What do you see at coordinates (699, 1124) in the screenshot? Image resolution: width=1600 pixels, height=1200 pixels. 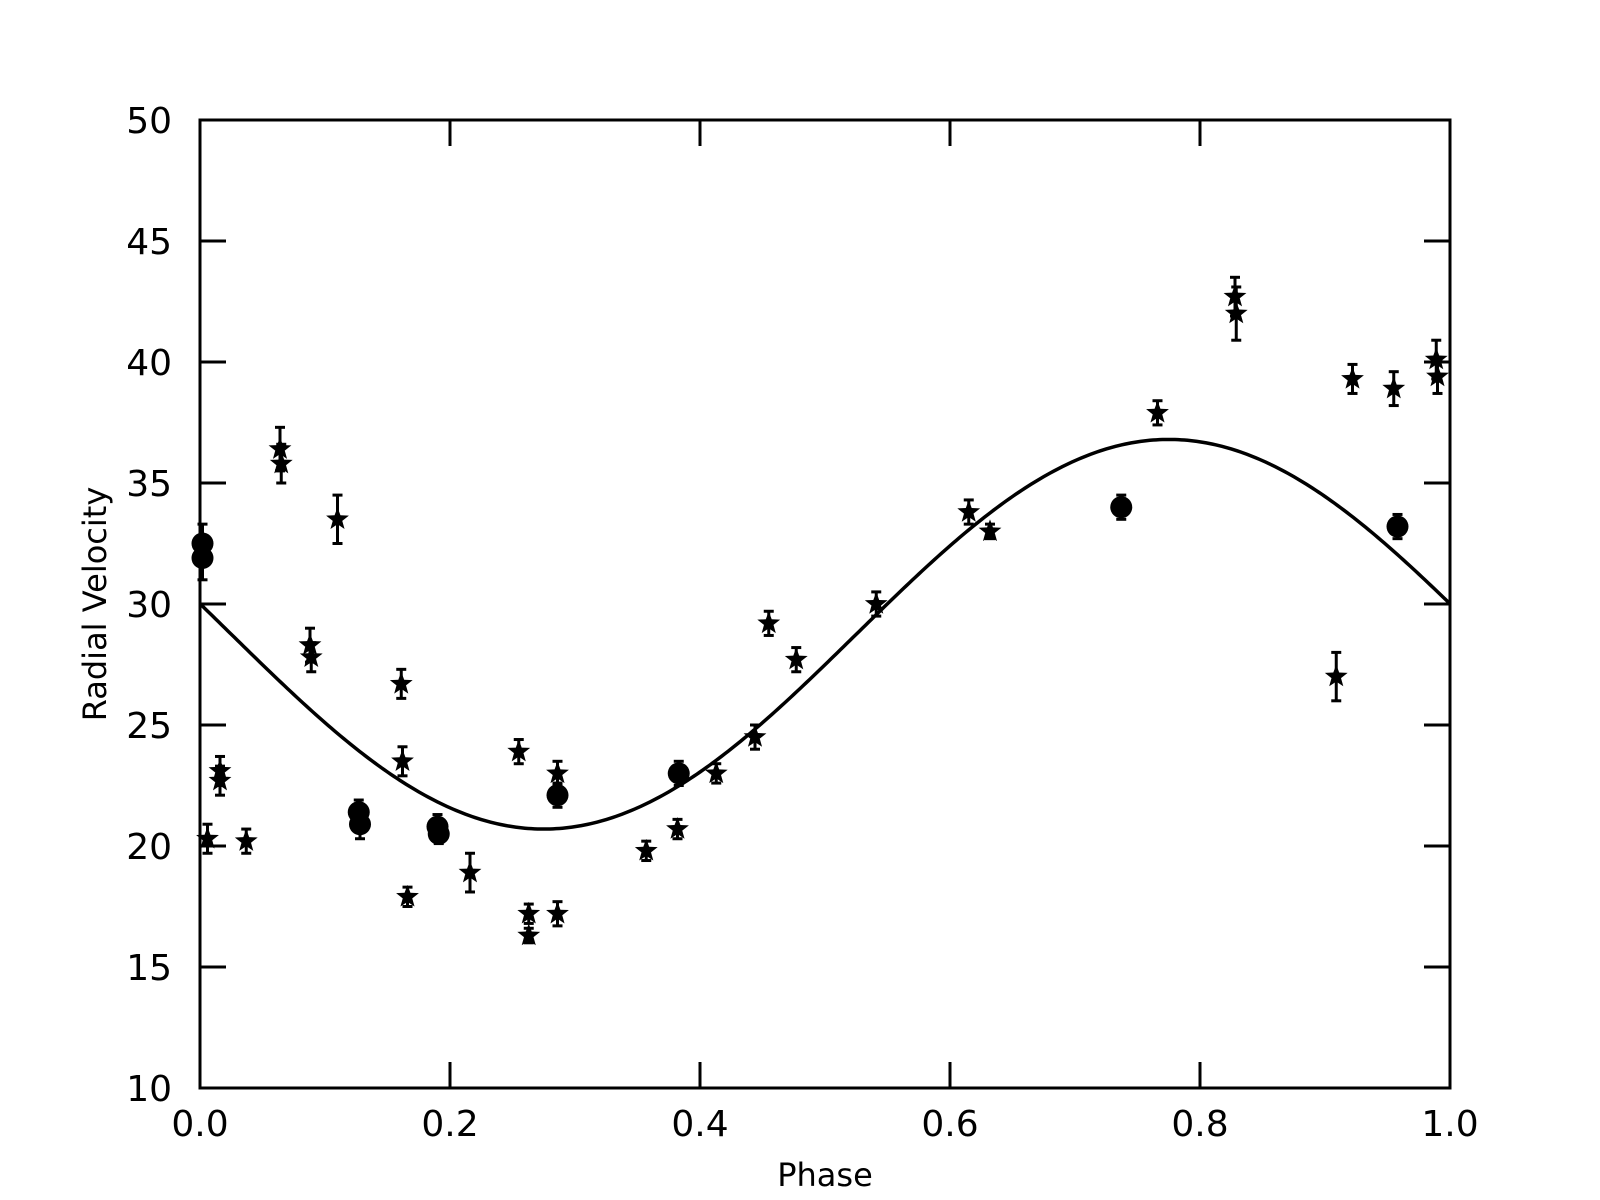 I see `x-tick-label: 0.4` at bounding box center [699, 1124].